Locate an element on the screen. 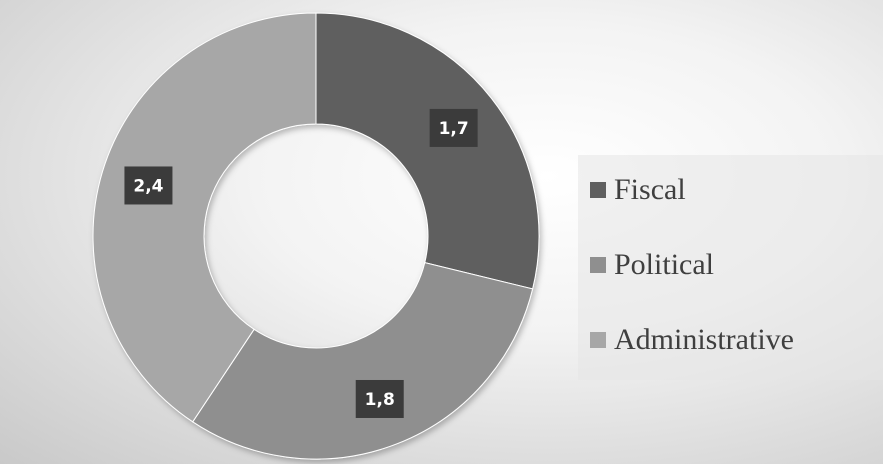 The height and width of the screenshot is (464, 883). legend-swatch-fiscal is located at coordinates (598, 190).